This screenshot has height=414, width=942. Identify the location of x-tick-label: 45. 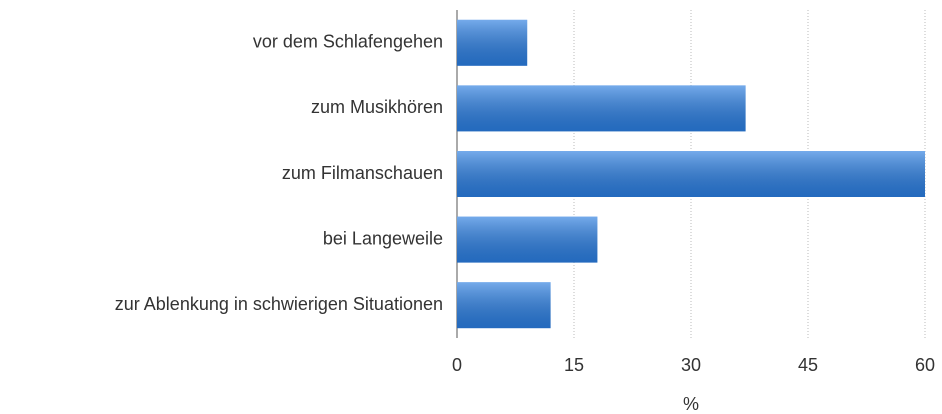
(808, 365).